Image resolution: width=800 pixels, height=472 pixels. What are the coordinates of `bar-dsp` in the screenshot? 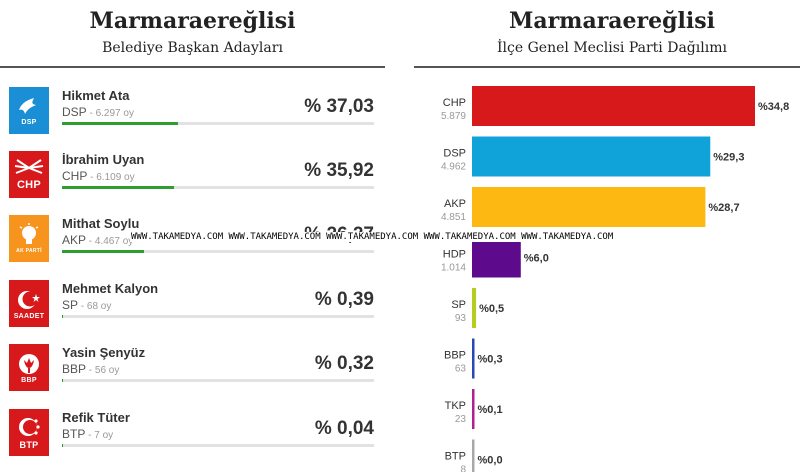 It's located at (591, 156).